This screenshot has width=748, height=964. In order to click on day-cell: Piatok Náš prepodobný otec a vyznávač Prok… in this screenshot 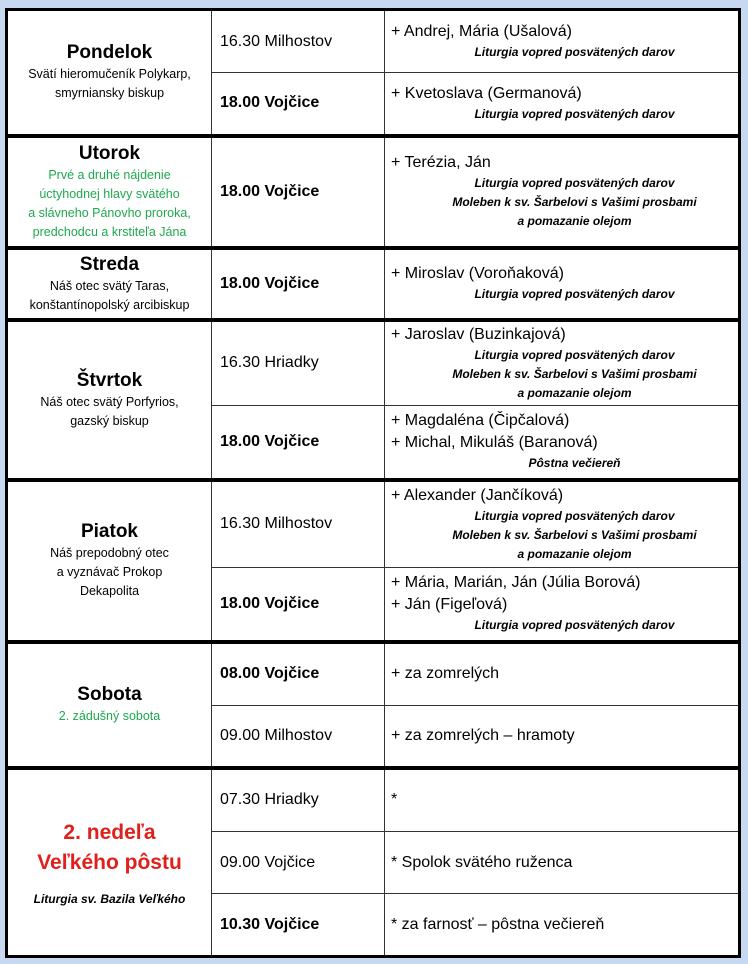, I will do `click(109, 559)`.